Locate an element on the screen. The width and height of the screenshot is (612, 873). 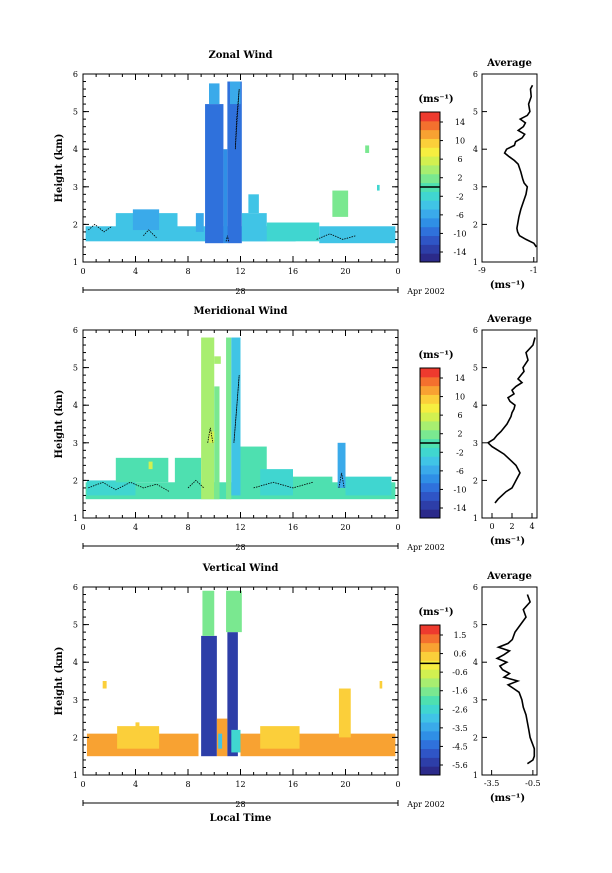
profile-x-tick-label: -9 is located at coordinates (482, 270).